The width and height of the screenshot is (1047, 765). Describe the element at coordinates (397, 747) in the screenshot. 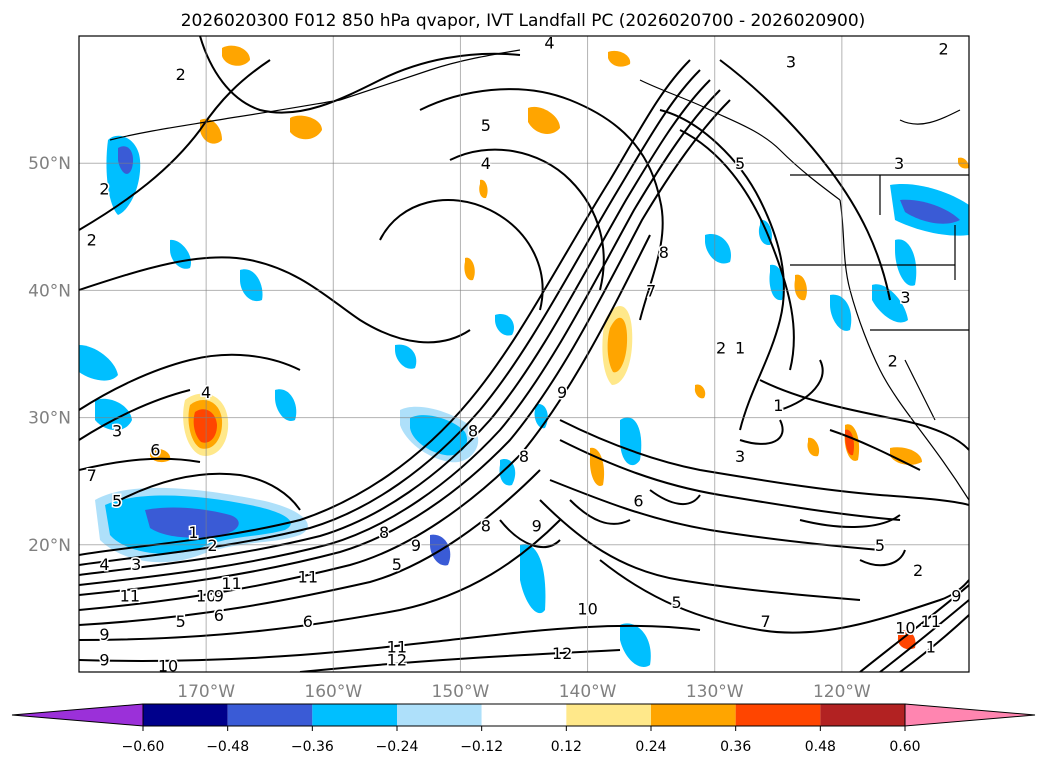

I see `colorbar-tick-label: −0.24` at that location.